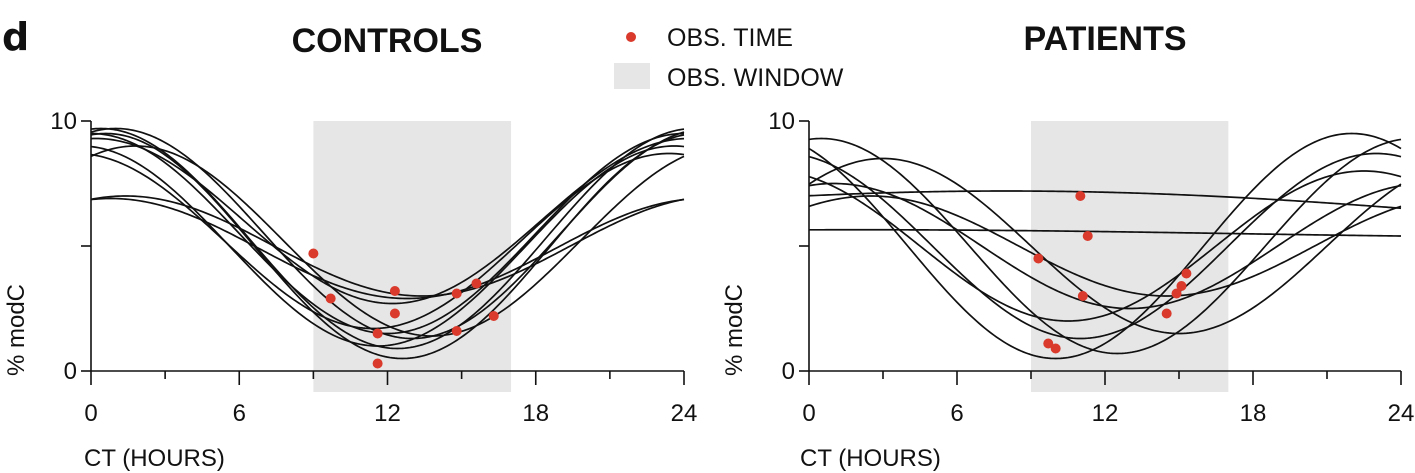 This screenshot has width=1415, height=473. I want to click on patients-x-tick-label: 18, so click(1253, 413).